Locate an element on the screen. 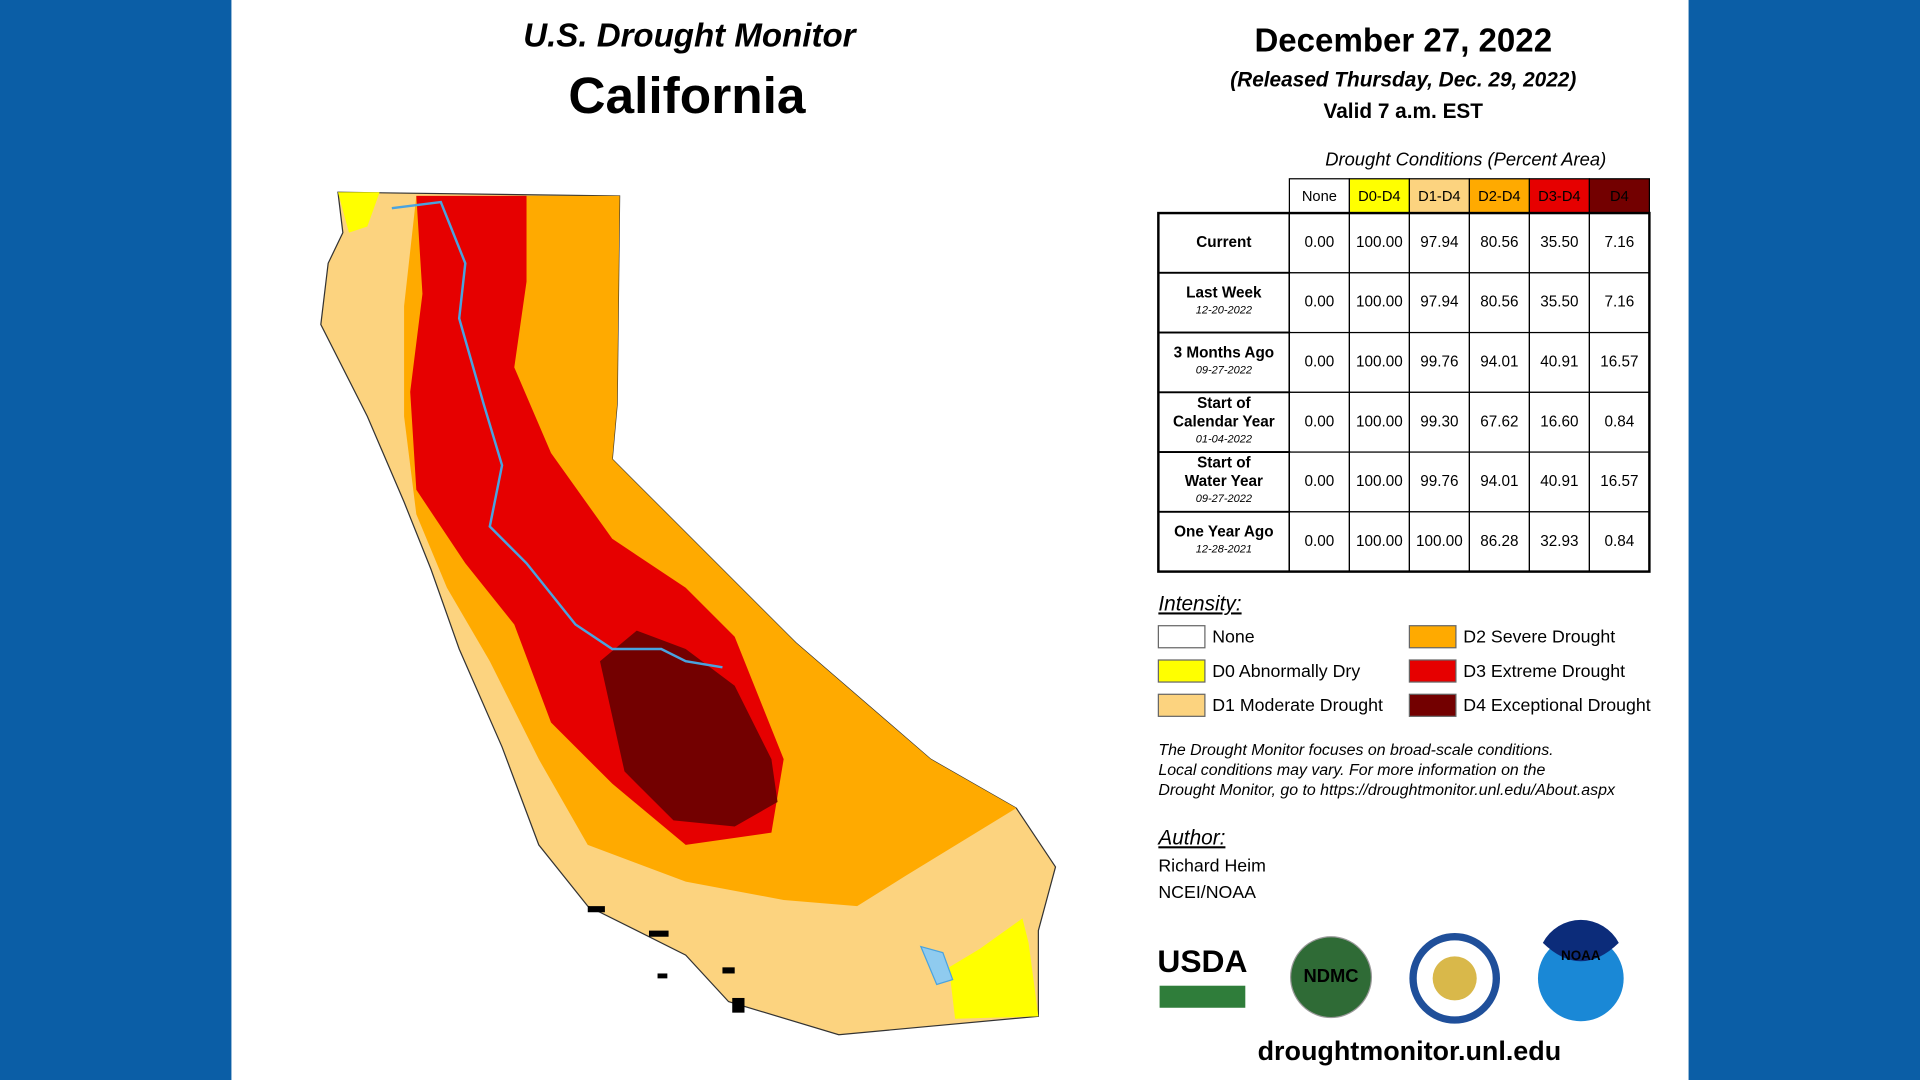 This screenshot has height=1080, width=1920. legend-title: Intensity: is located at coordinates (1199, 603).